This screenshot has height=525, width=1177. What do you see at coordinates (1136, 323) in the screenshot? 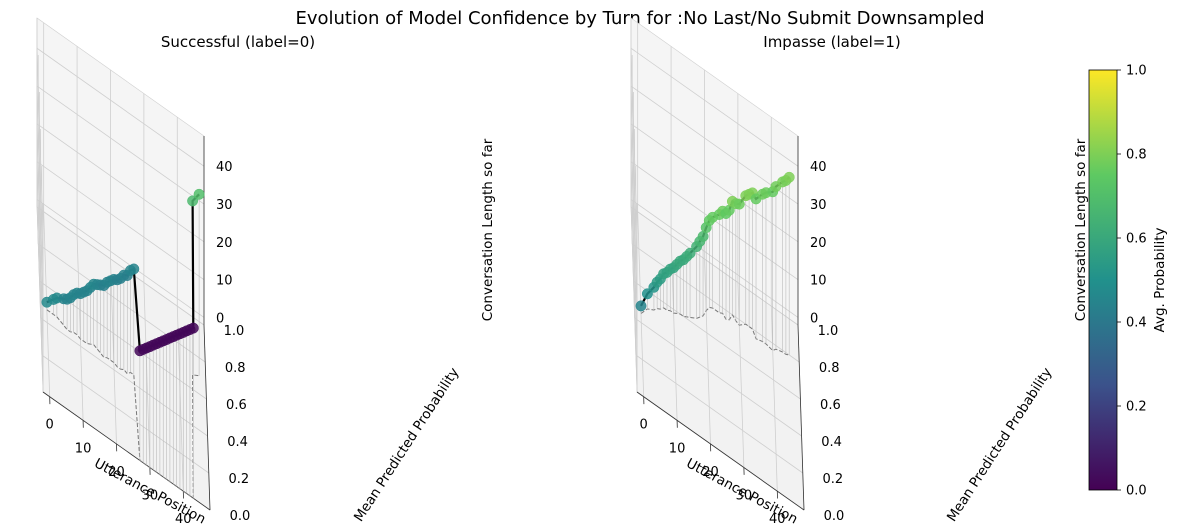
I see `colorbar-tick-label: 0.4` at bounding box center [1136, 323].